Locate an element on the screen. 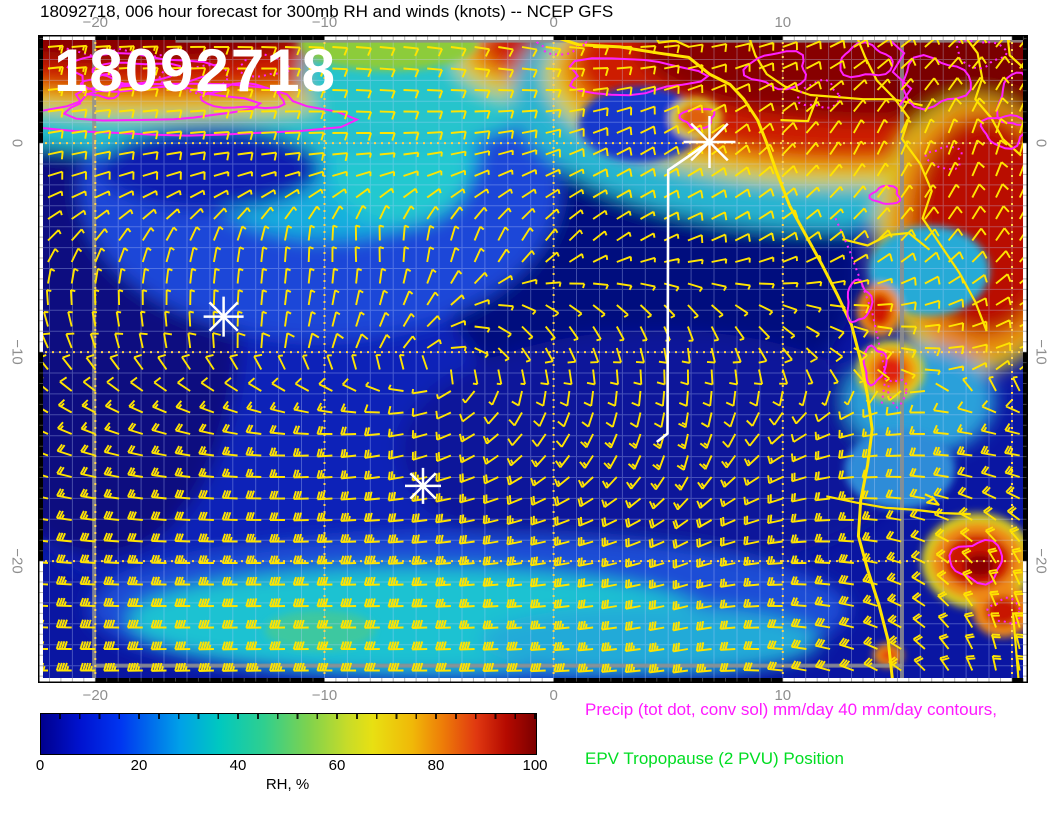 Image resolution: width=1056 pixels, height=816 pixels. colorbar-tick-label: 20 is located at coordinates (139, 765).